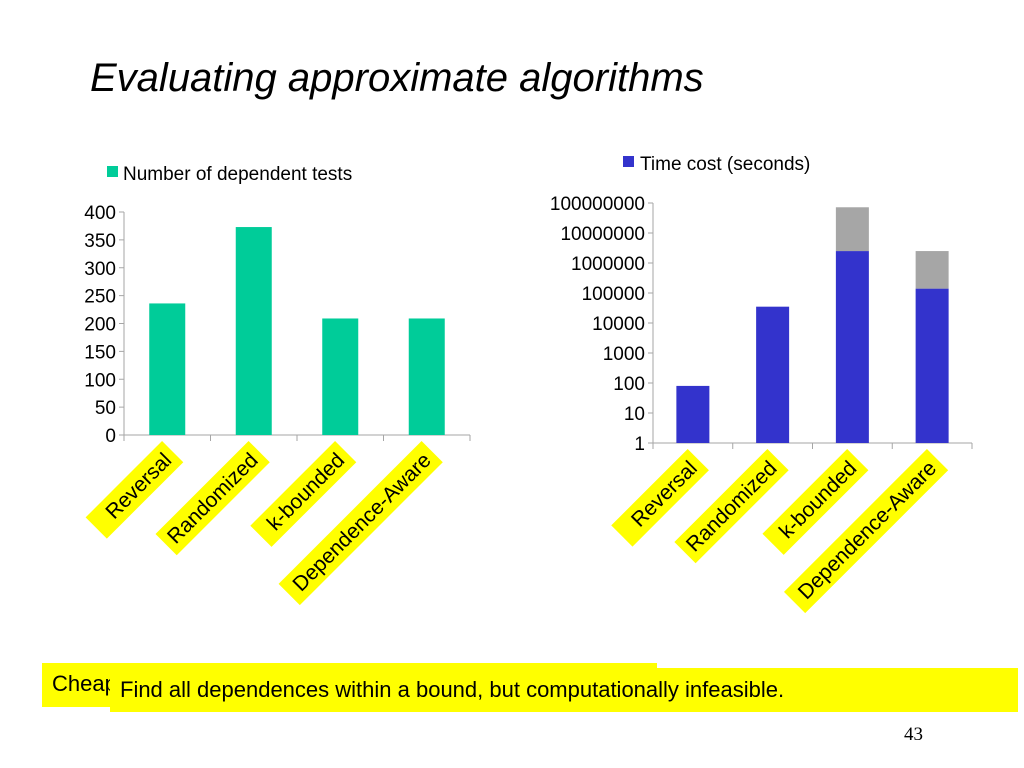 This screenshot has width=1024, height=768. What do you see at coordinates (852, 229) in the screenshot?
I see `bar-k-bounded-overlay` at bounding box center [852, 229].